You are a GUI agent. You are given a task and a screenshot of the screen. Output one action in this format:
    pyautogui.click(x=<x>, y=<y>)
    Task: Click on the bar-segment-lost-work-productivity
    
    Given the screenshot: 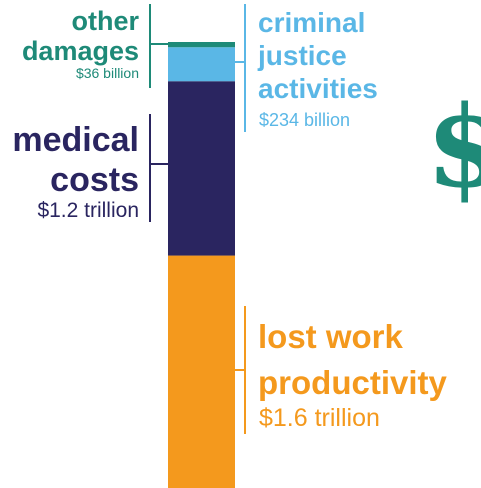 What is the action you would take?
    pyautogui.click(x=201, y=371)
    